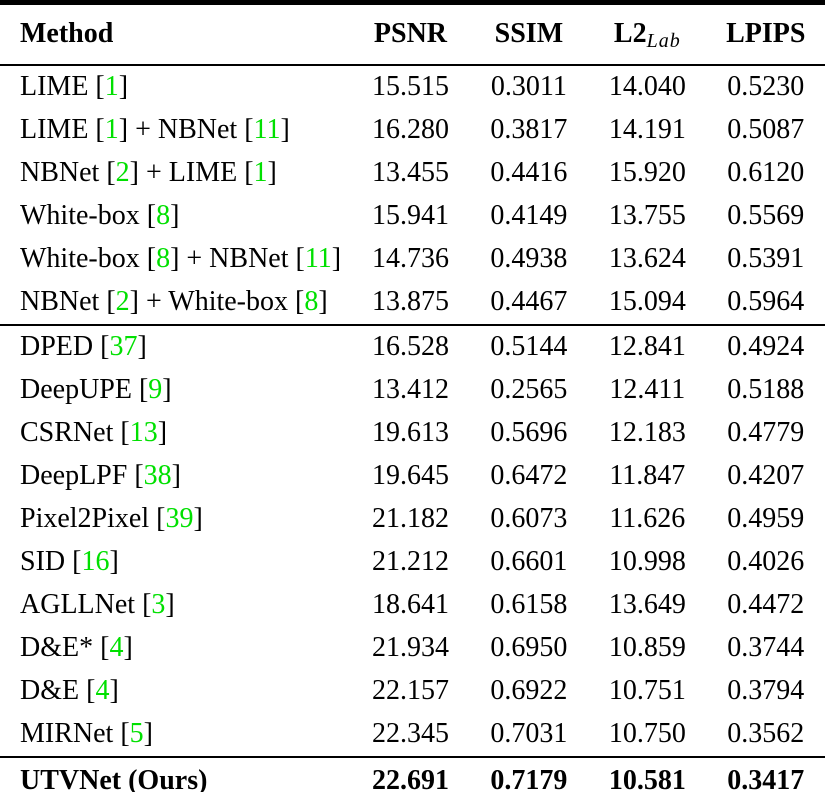  Describe the element at coordinates (179, 518) in the screenshot. I see `citation-number: 39` at that location.